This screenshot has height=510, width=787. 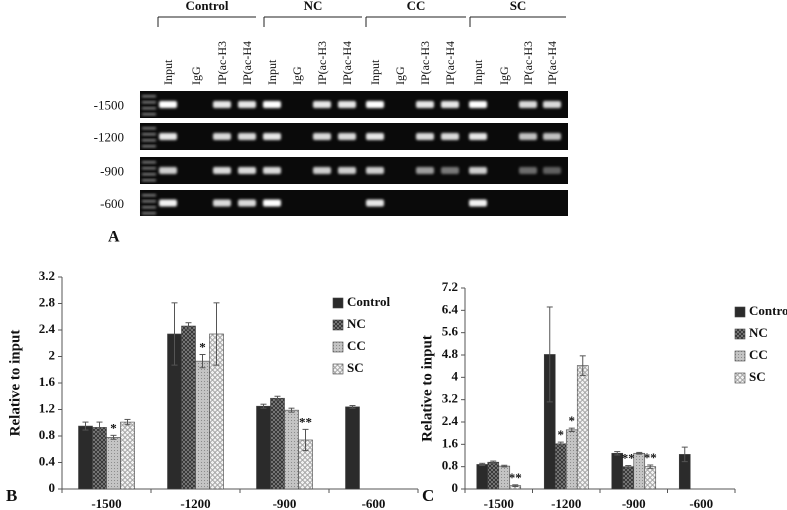 I want to click on panel-label: B, so click(x=11, y=495).